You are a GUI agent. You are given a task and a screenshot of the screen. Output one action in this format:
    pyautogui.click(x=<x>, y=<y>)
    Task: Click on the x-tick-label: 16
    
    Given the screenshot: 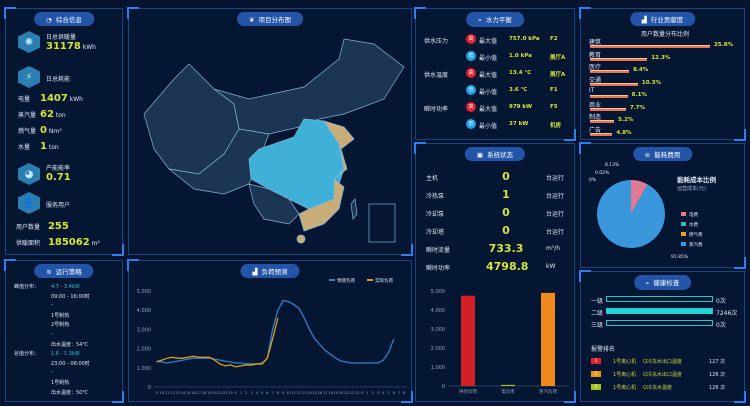 What is the action you would take?
    pyautogui.click(x=193, y=393)
    